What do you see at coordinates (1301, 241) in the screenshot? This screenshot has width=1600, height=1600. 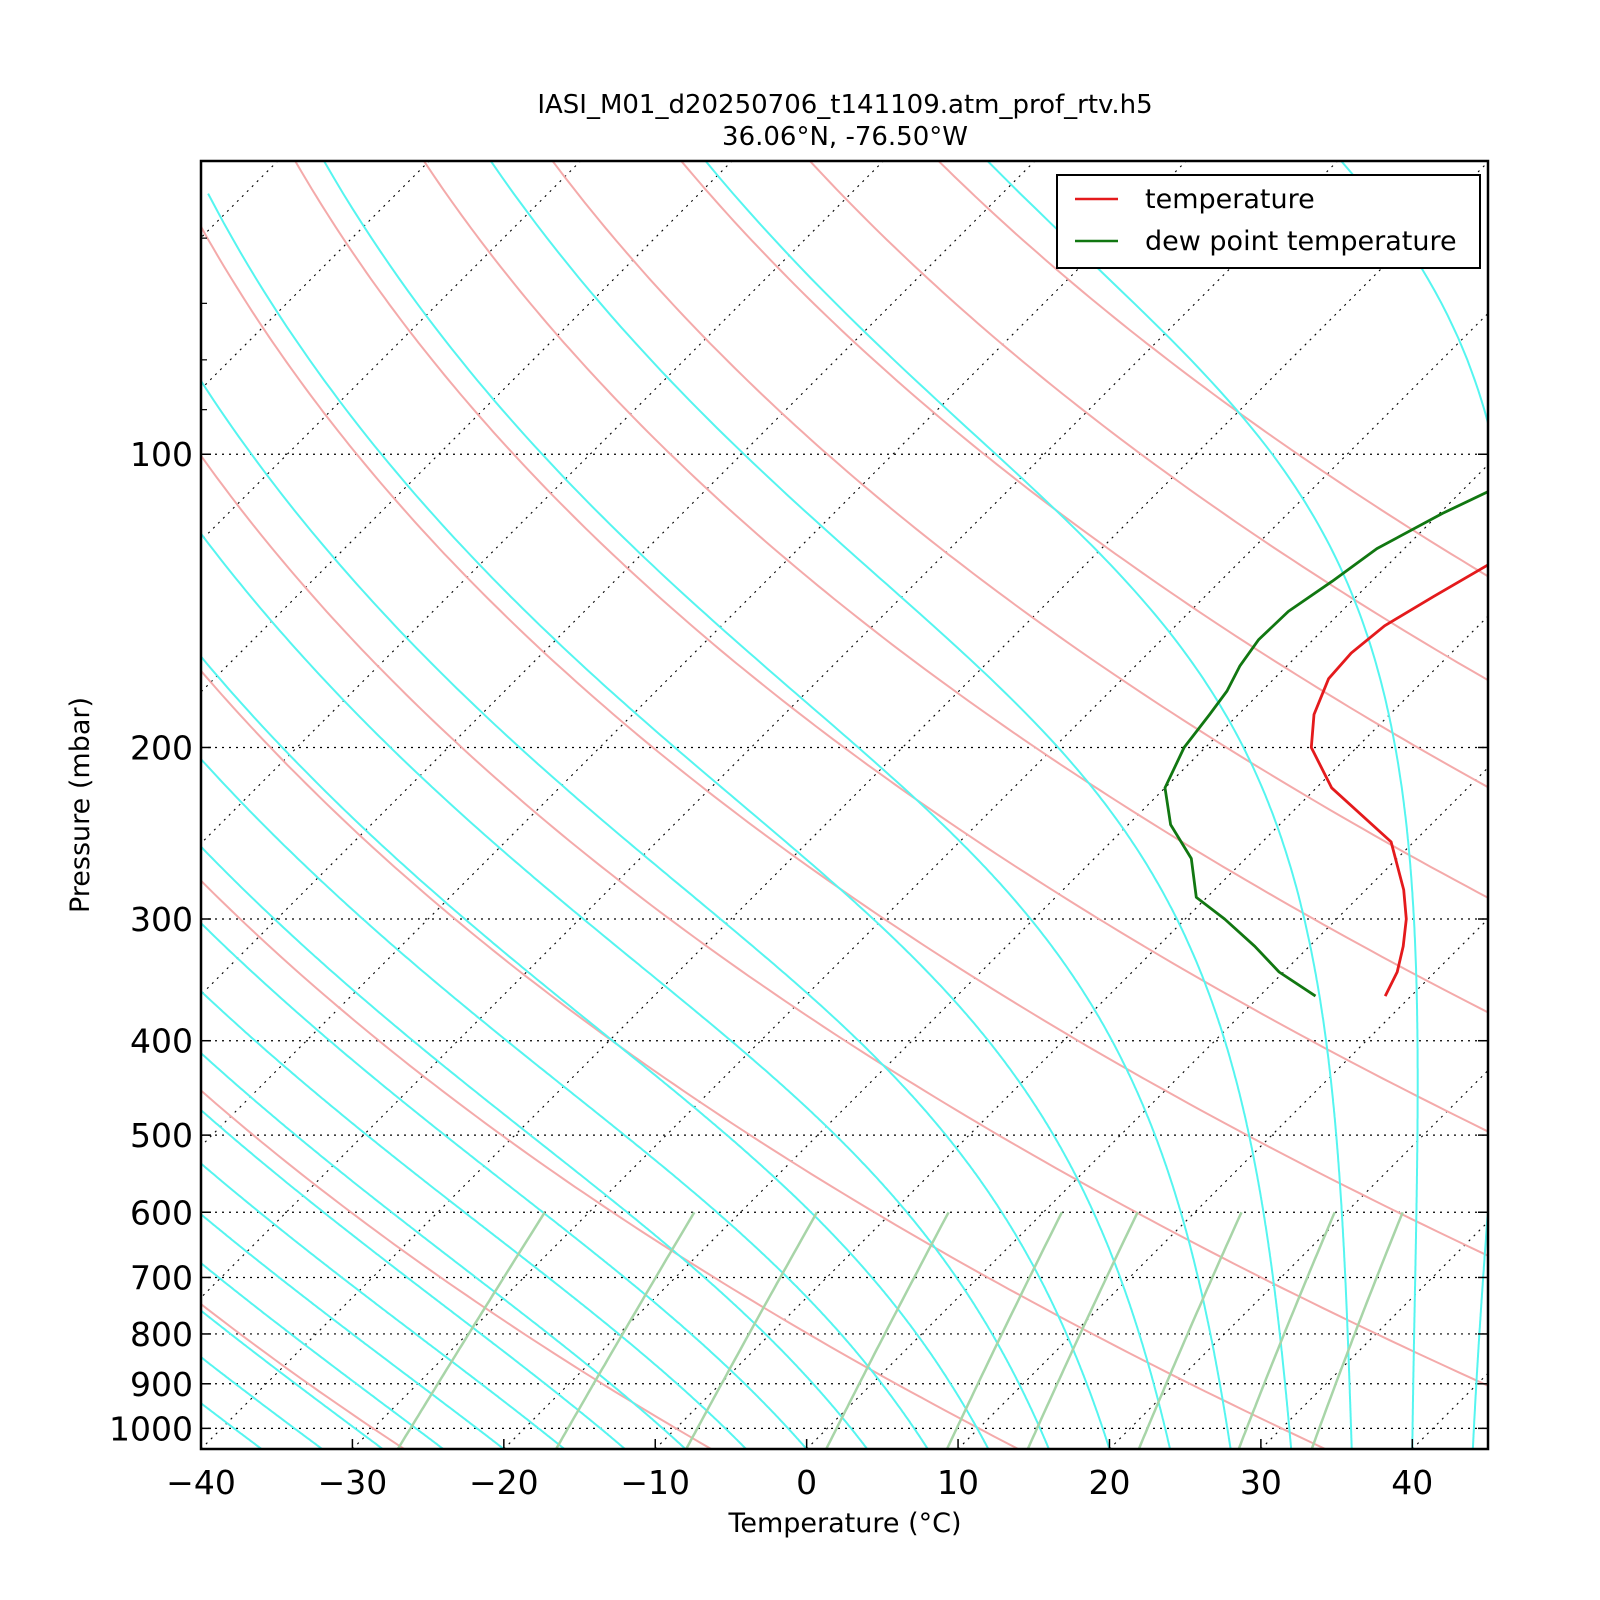 I see `legend-label-dew-point: dew point temperature` at bounding box center [1301, 241].